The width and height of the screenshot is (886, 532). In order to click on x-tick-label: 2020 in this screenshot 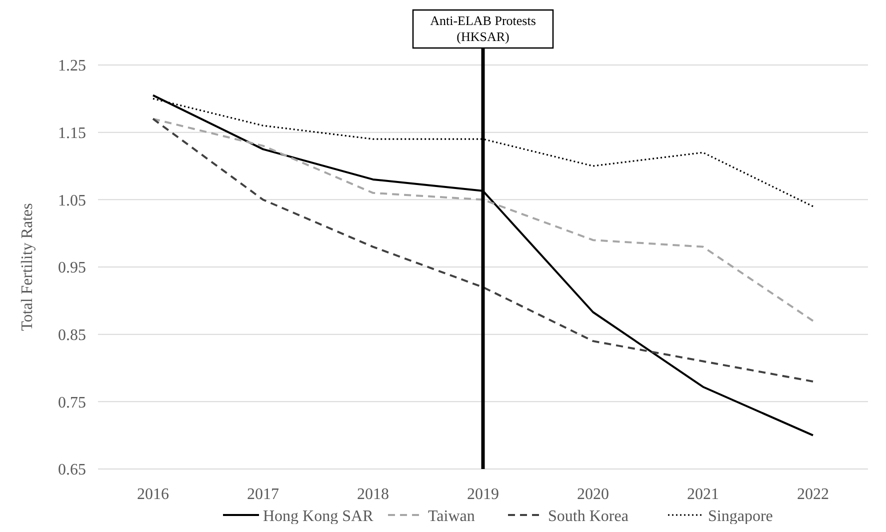, I will do `click(593, 494)`.